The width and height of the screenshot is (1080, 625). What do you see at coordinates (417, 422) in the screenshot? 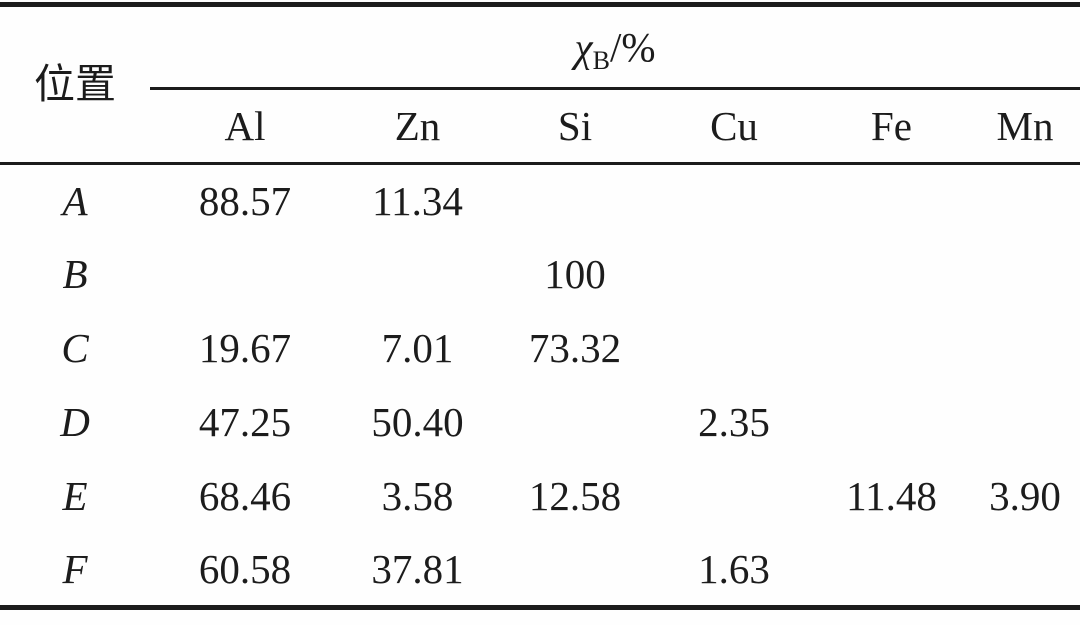
I see `value-cell: 50.40` at bounding box center [417, 422].